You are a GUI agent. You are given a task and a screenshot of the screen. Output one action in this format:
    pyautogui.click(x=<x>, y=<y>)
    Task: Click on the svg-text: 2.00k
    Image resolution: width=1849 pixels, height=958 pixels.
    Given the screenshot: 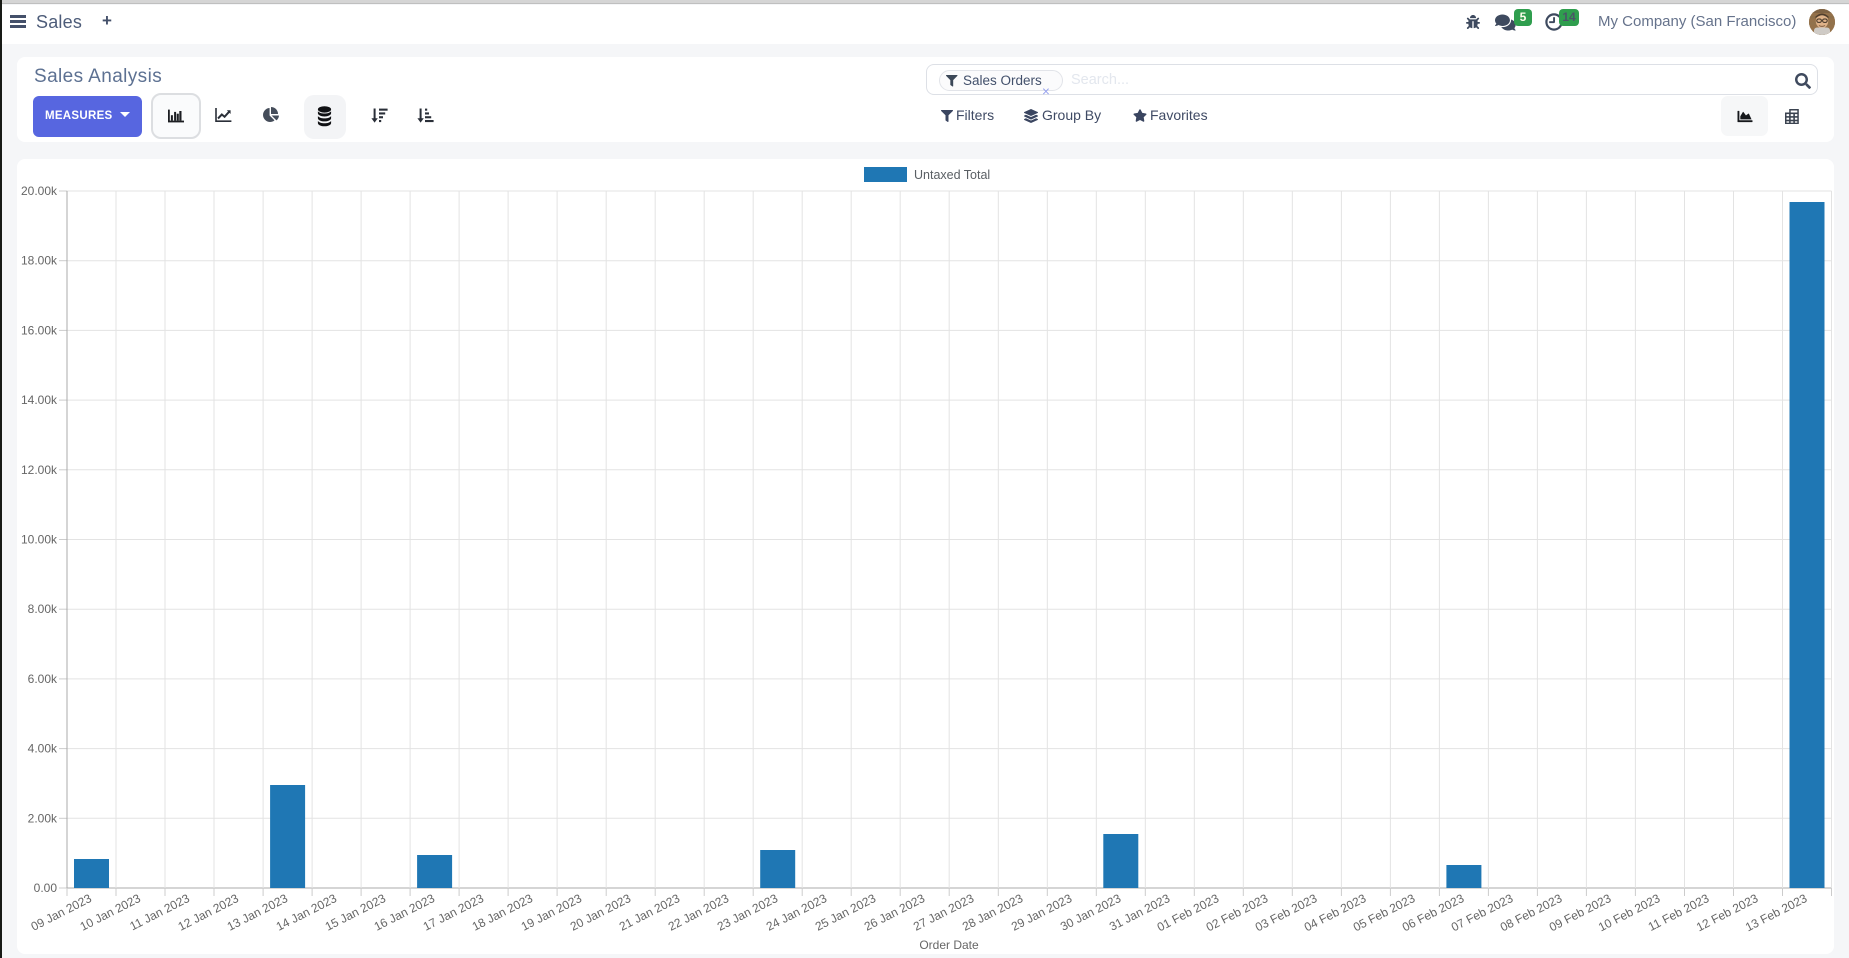 What is the action you would take?
    pyautogui.click(x=43, y=818)
    